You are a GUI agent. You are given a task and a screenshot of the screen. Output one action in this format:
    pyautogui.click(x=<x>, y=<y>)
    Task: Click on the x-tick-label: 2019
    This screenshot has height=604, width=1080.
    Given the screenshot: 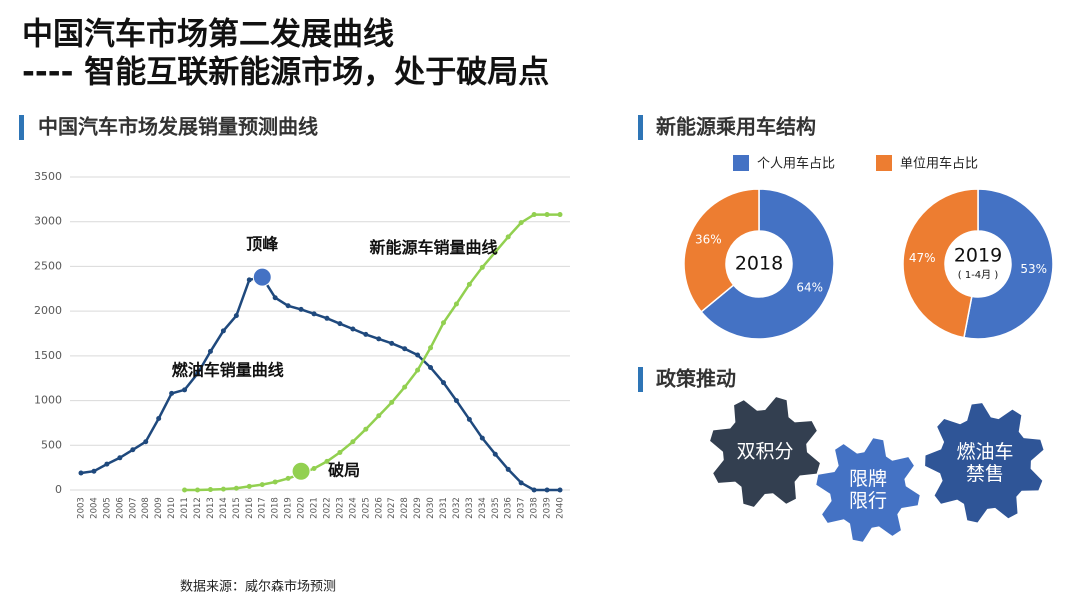 What is the action you would take?
    pyautogui.click(x=289, y=508)
    